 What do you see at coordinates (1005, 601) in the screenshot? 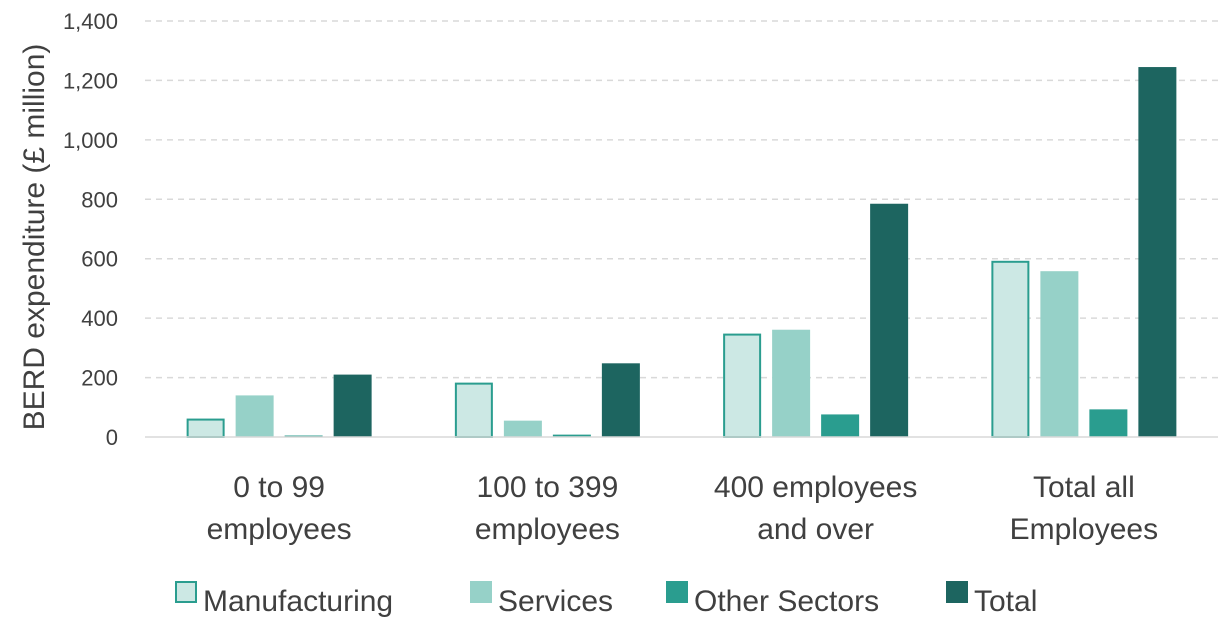
I see `legend-label-total: Total` at bounding box center [1005, 601].